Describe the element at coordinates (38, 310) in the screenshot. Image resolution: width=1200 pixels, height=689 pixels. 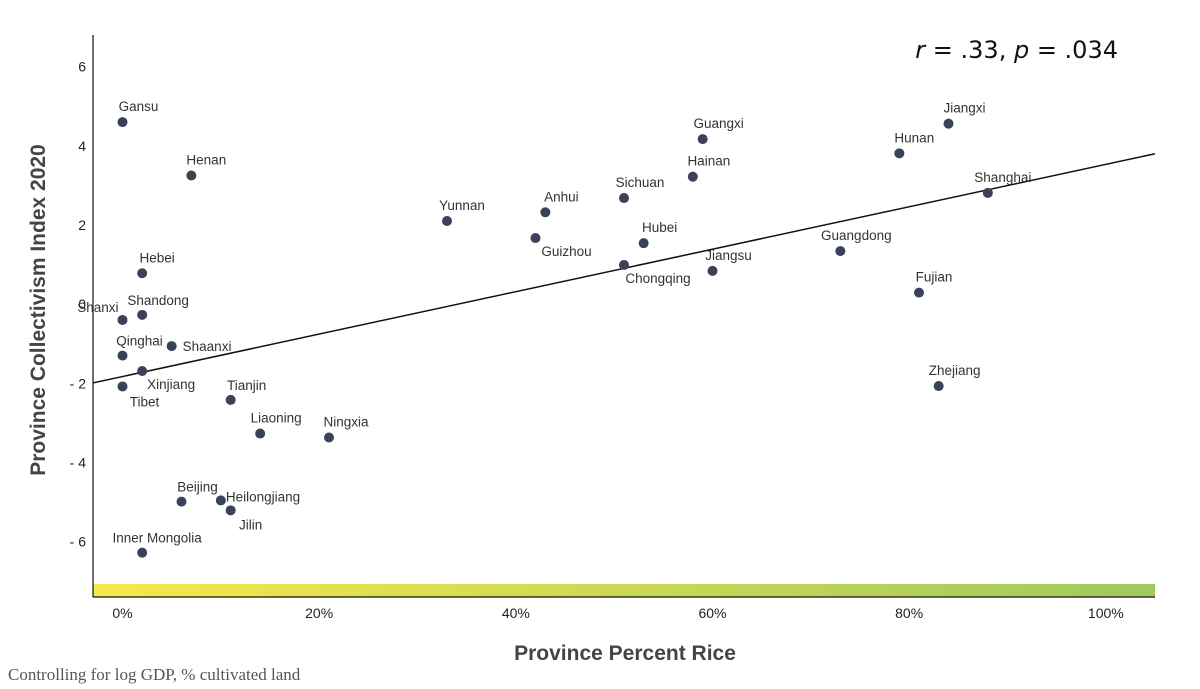
I see `y-axis-title: Province Collectivism Index 2020` at that location.